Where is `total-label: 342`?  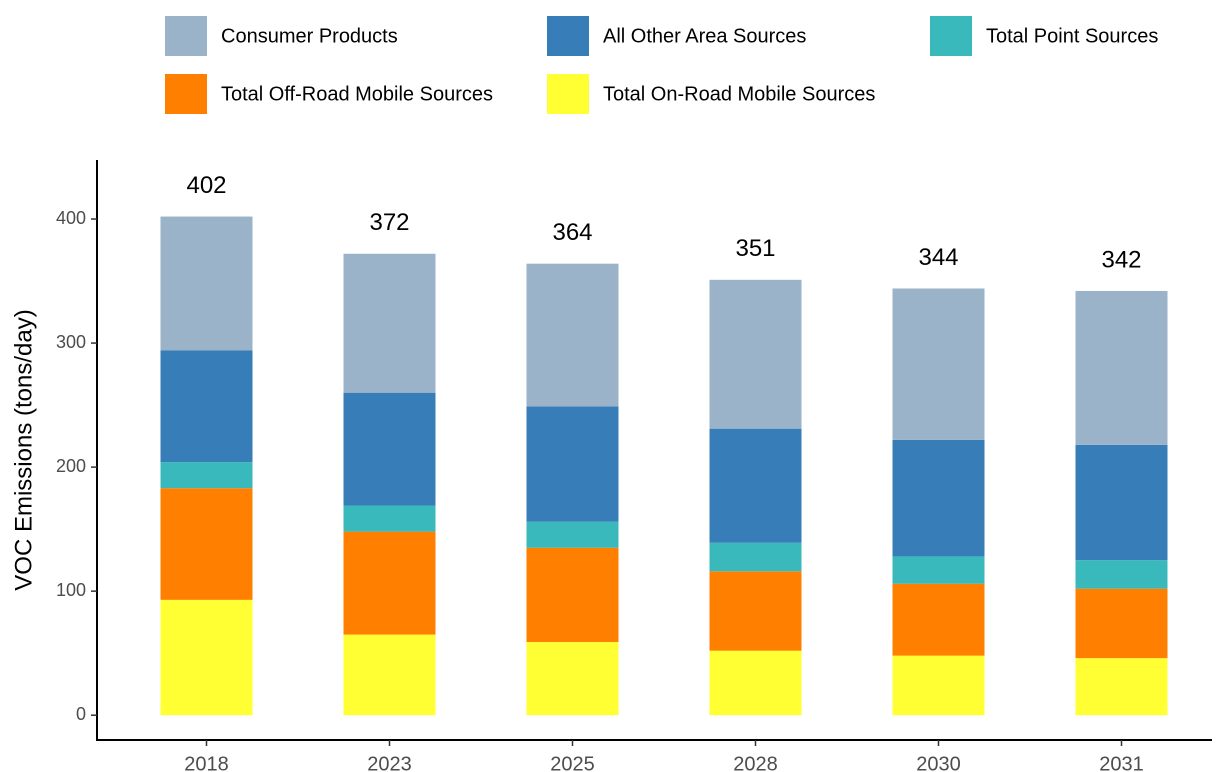
total-label: 342 is located at coordinates (1121, 259).